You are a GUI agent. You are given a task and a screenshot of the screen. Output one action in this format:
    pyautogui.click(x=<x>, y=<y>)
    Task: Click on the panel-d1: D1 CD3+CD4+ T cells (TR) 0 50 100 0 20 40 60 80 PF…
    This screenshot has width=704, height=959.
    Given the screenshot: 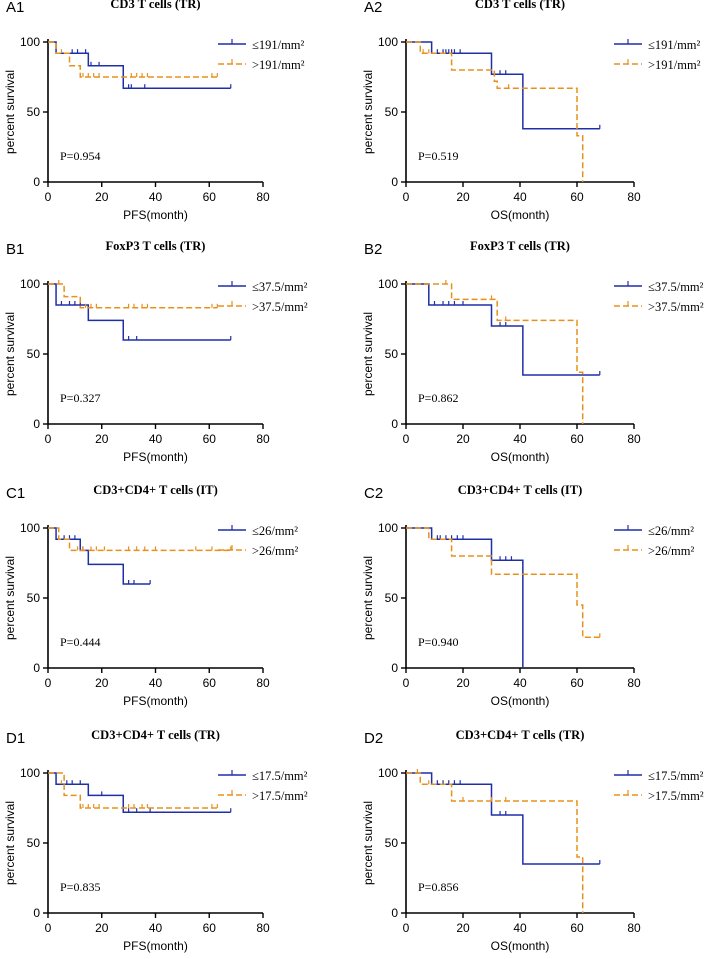 What is the action you would take?
    pyautogui.click(x=155, y=840)
    